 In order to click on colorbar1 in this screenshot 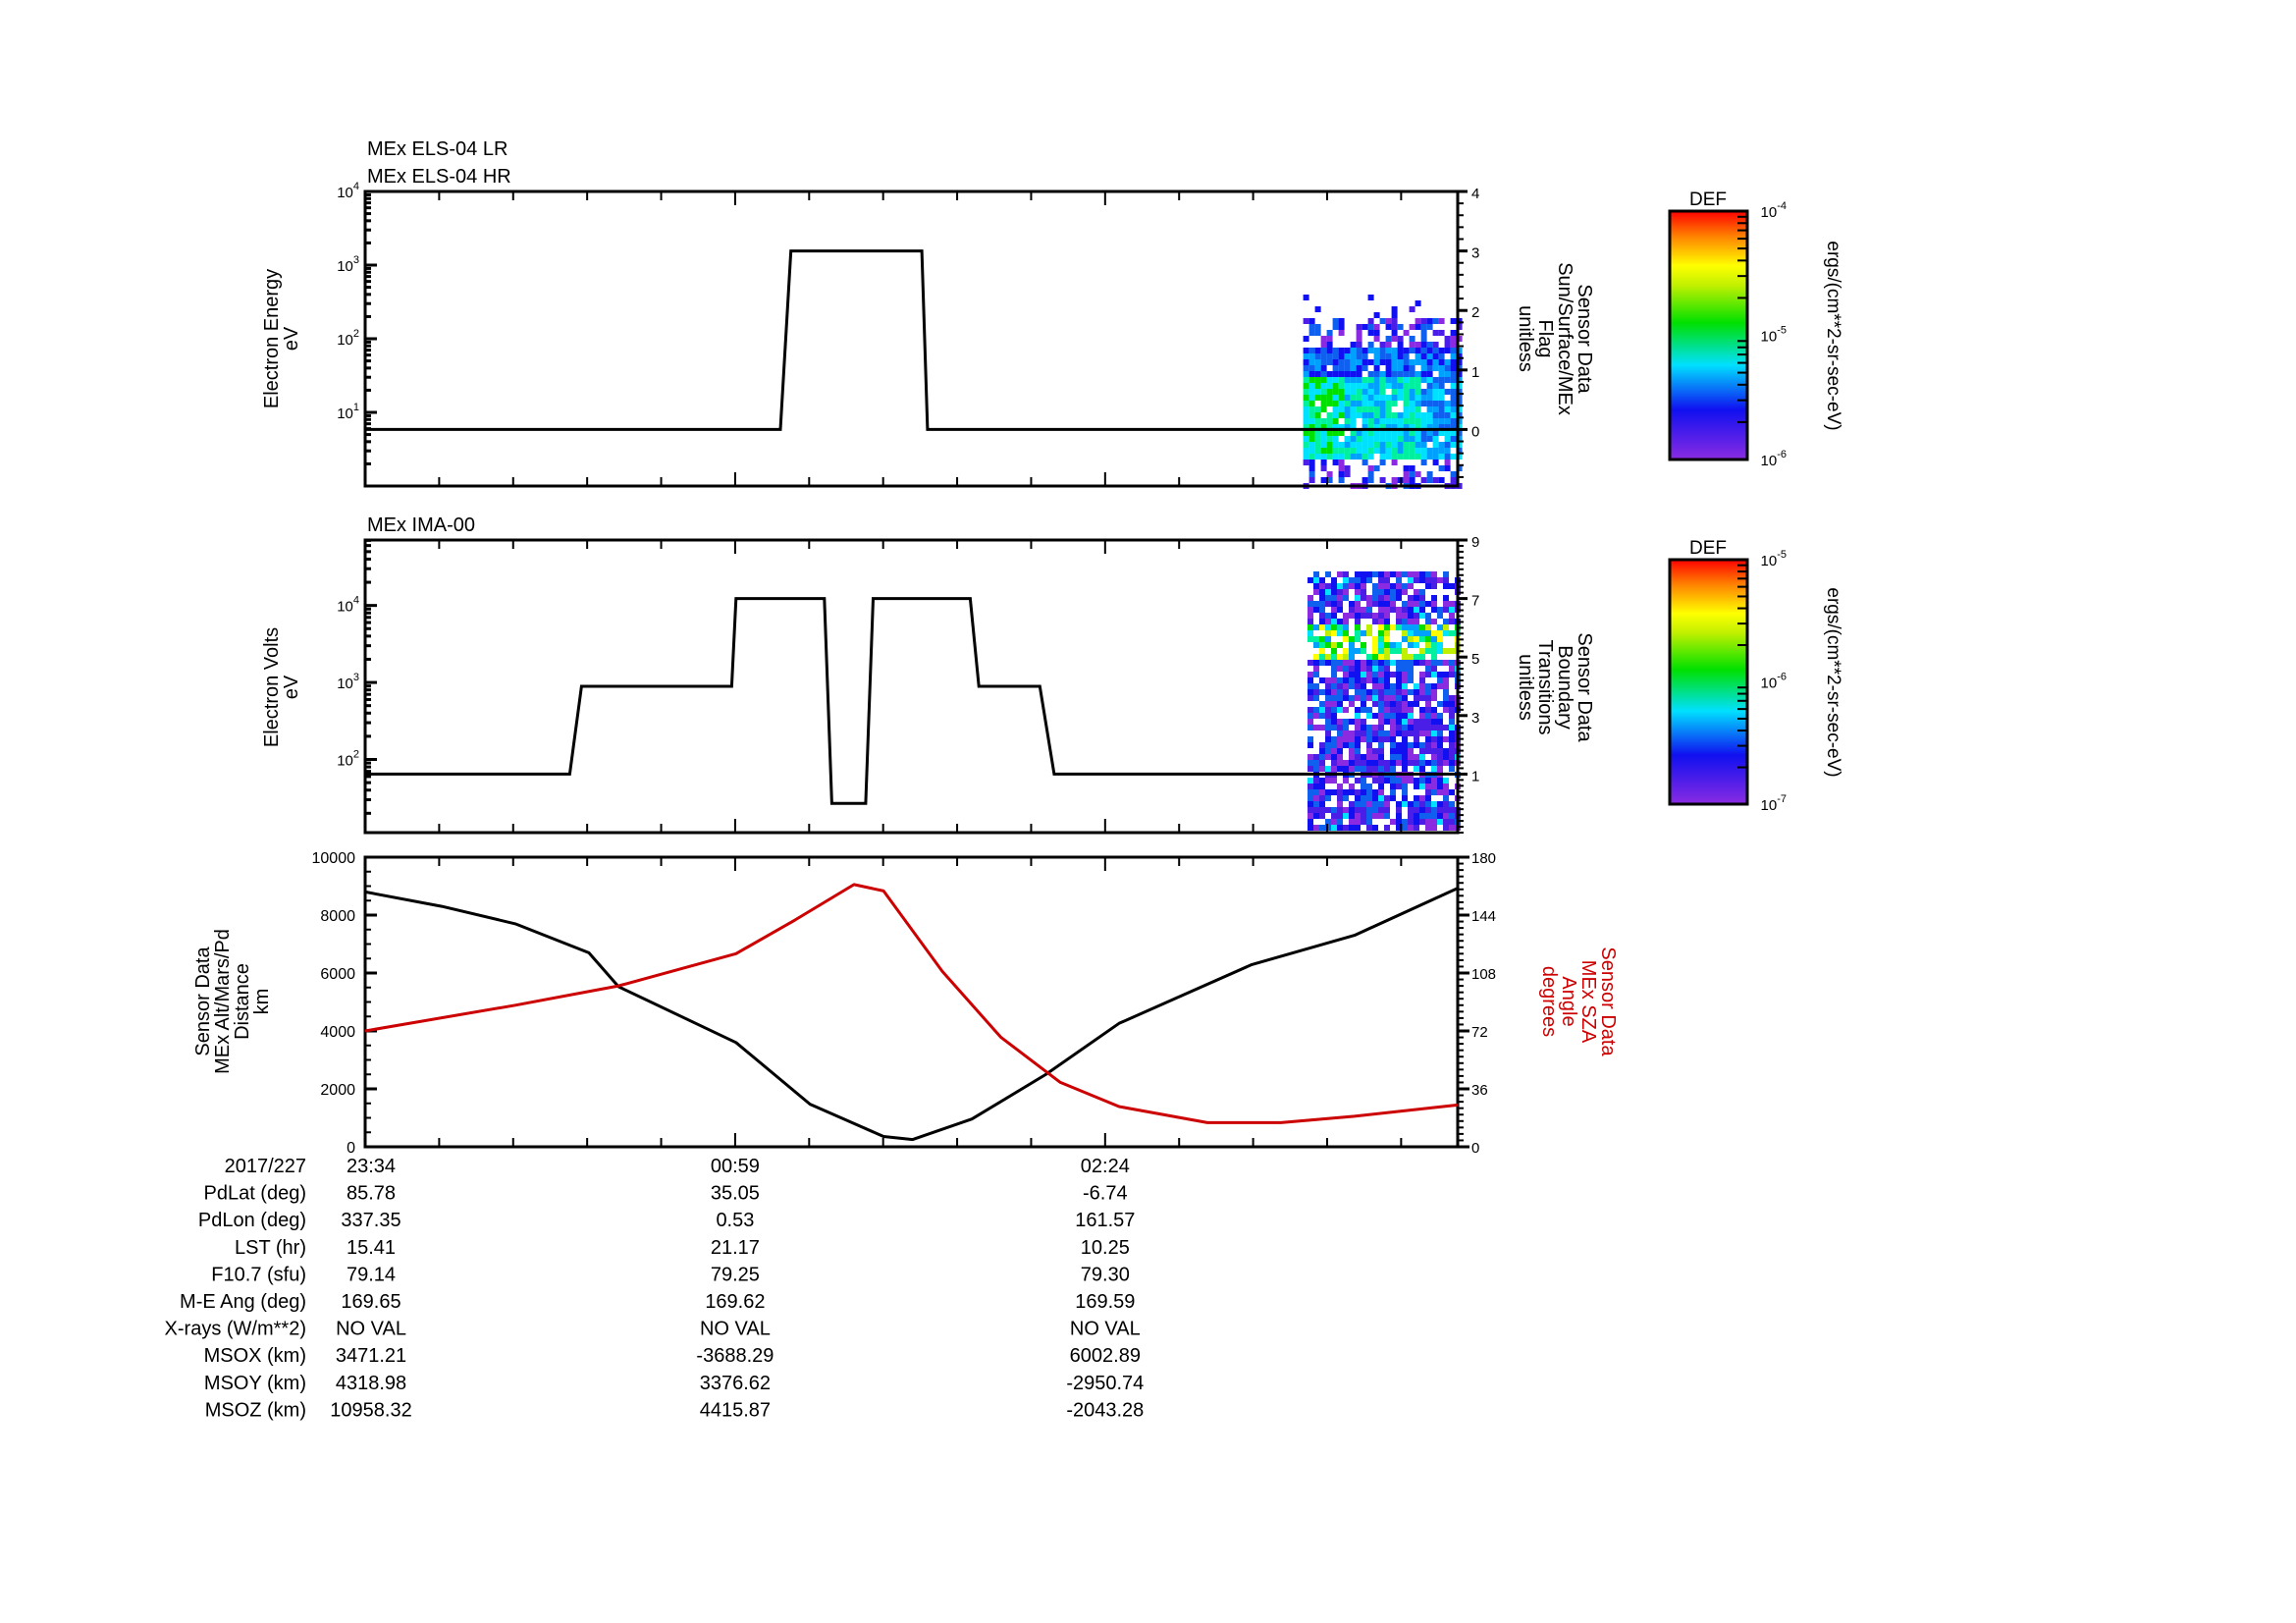, I will do `click(1708, 335)`.